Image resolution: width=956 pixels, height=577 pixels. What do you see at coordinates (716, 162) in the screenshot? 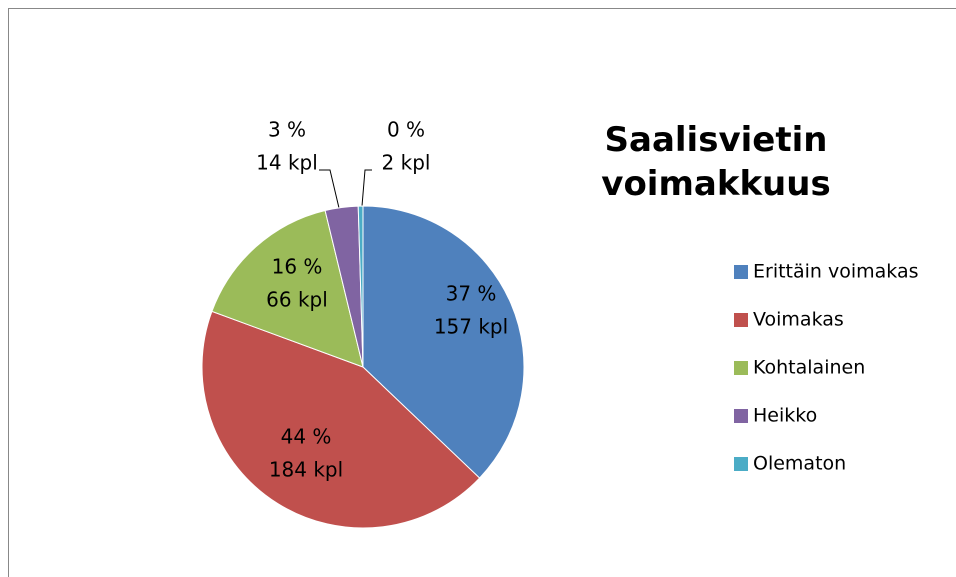
I see `chart-title: Saalisvietin voimakkuus` at bounding box center [716, 162].